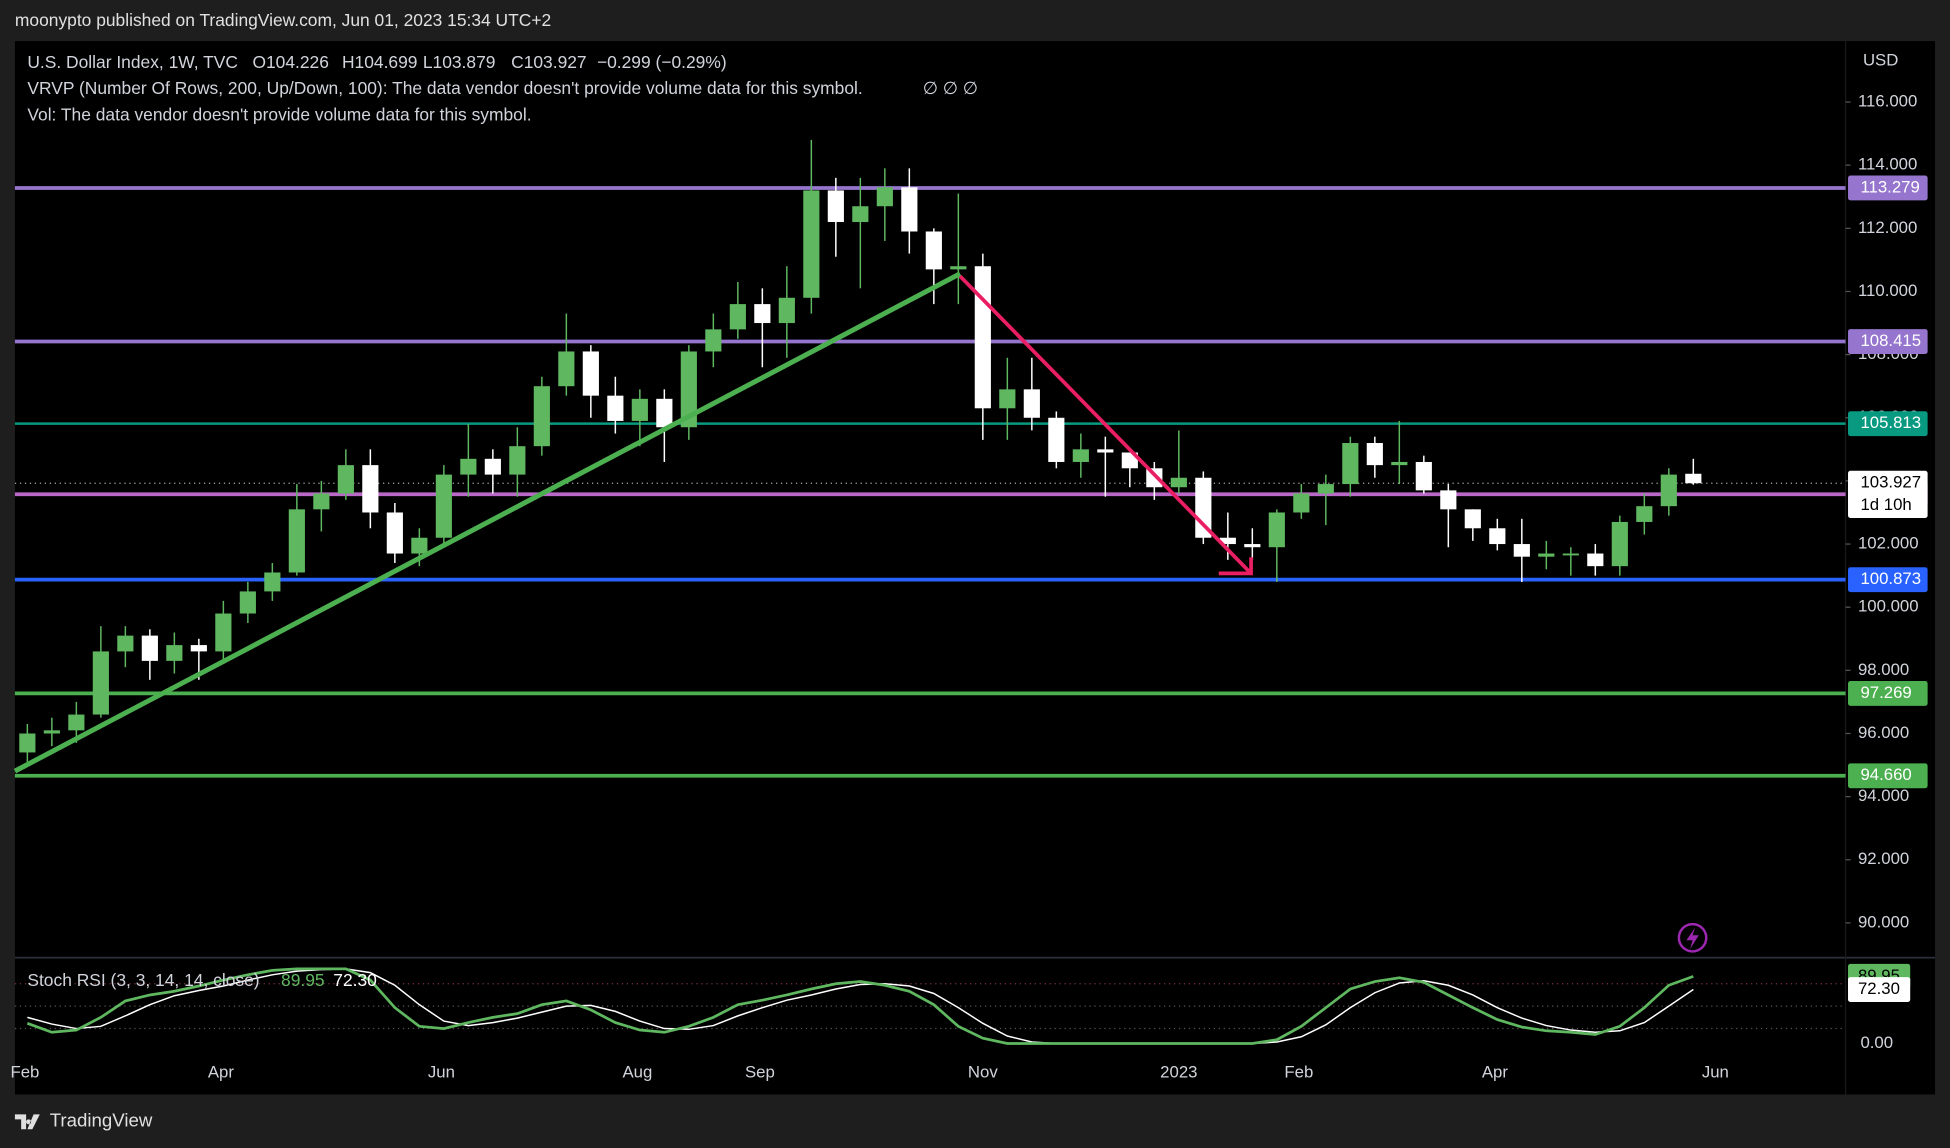  Describe the element at coordinates (662, 62) in the screenshot. I see `change: −0.299 (−0.29%)` at that location.